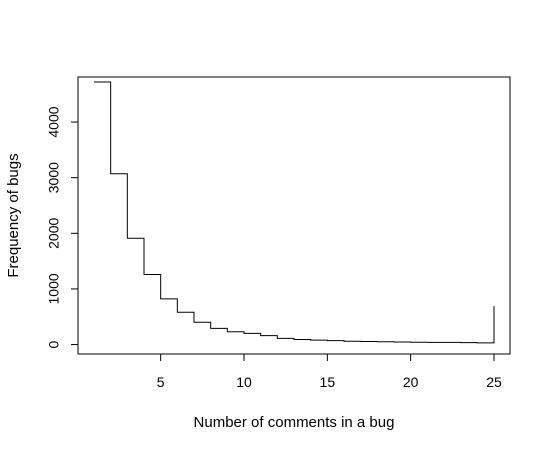 This screenshot has height=450, width=550. Describe the element at coordinates (54, 344) in the screenshot. I see `y-tick-label: 0` at that location.